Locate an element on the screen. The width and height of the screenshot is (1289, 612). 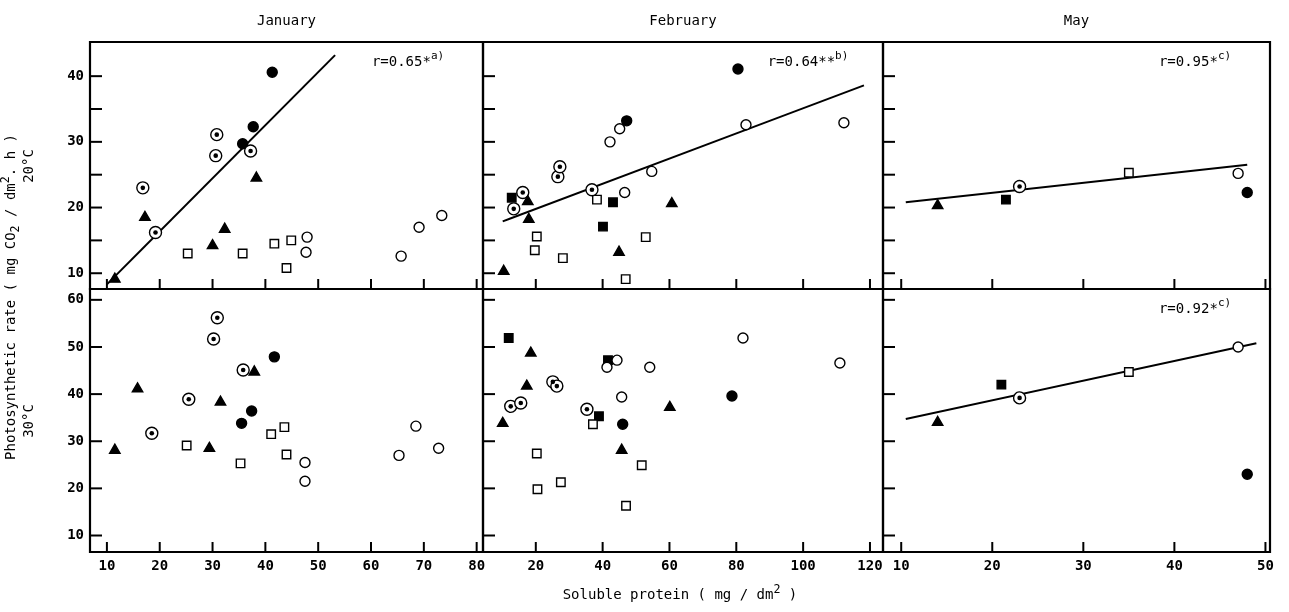
x-tick-label: 100 is located at coordinates (803, 565).